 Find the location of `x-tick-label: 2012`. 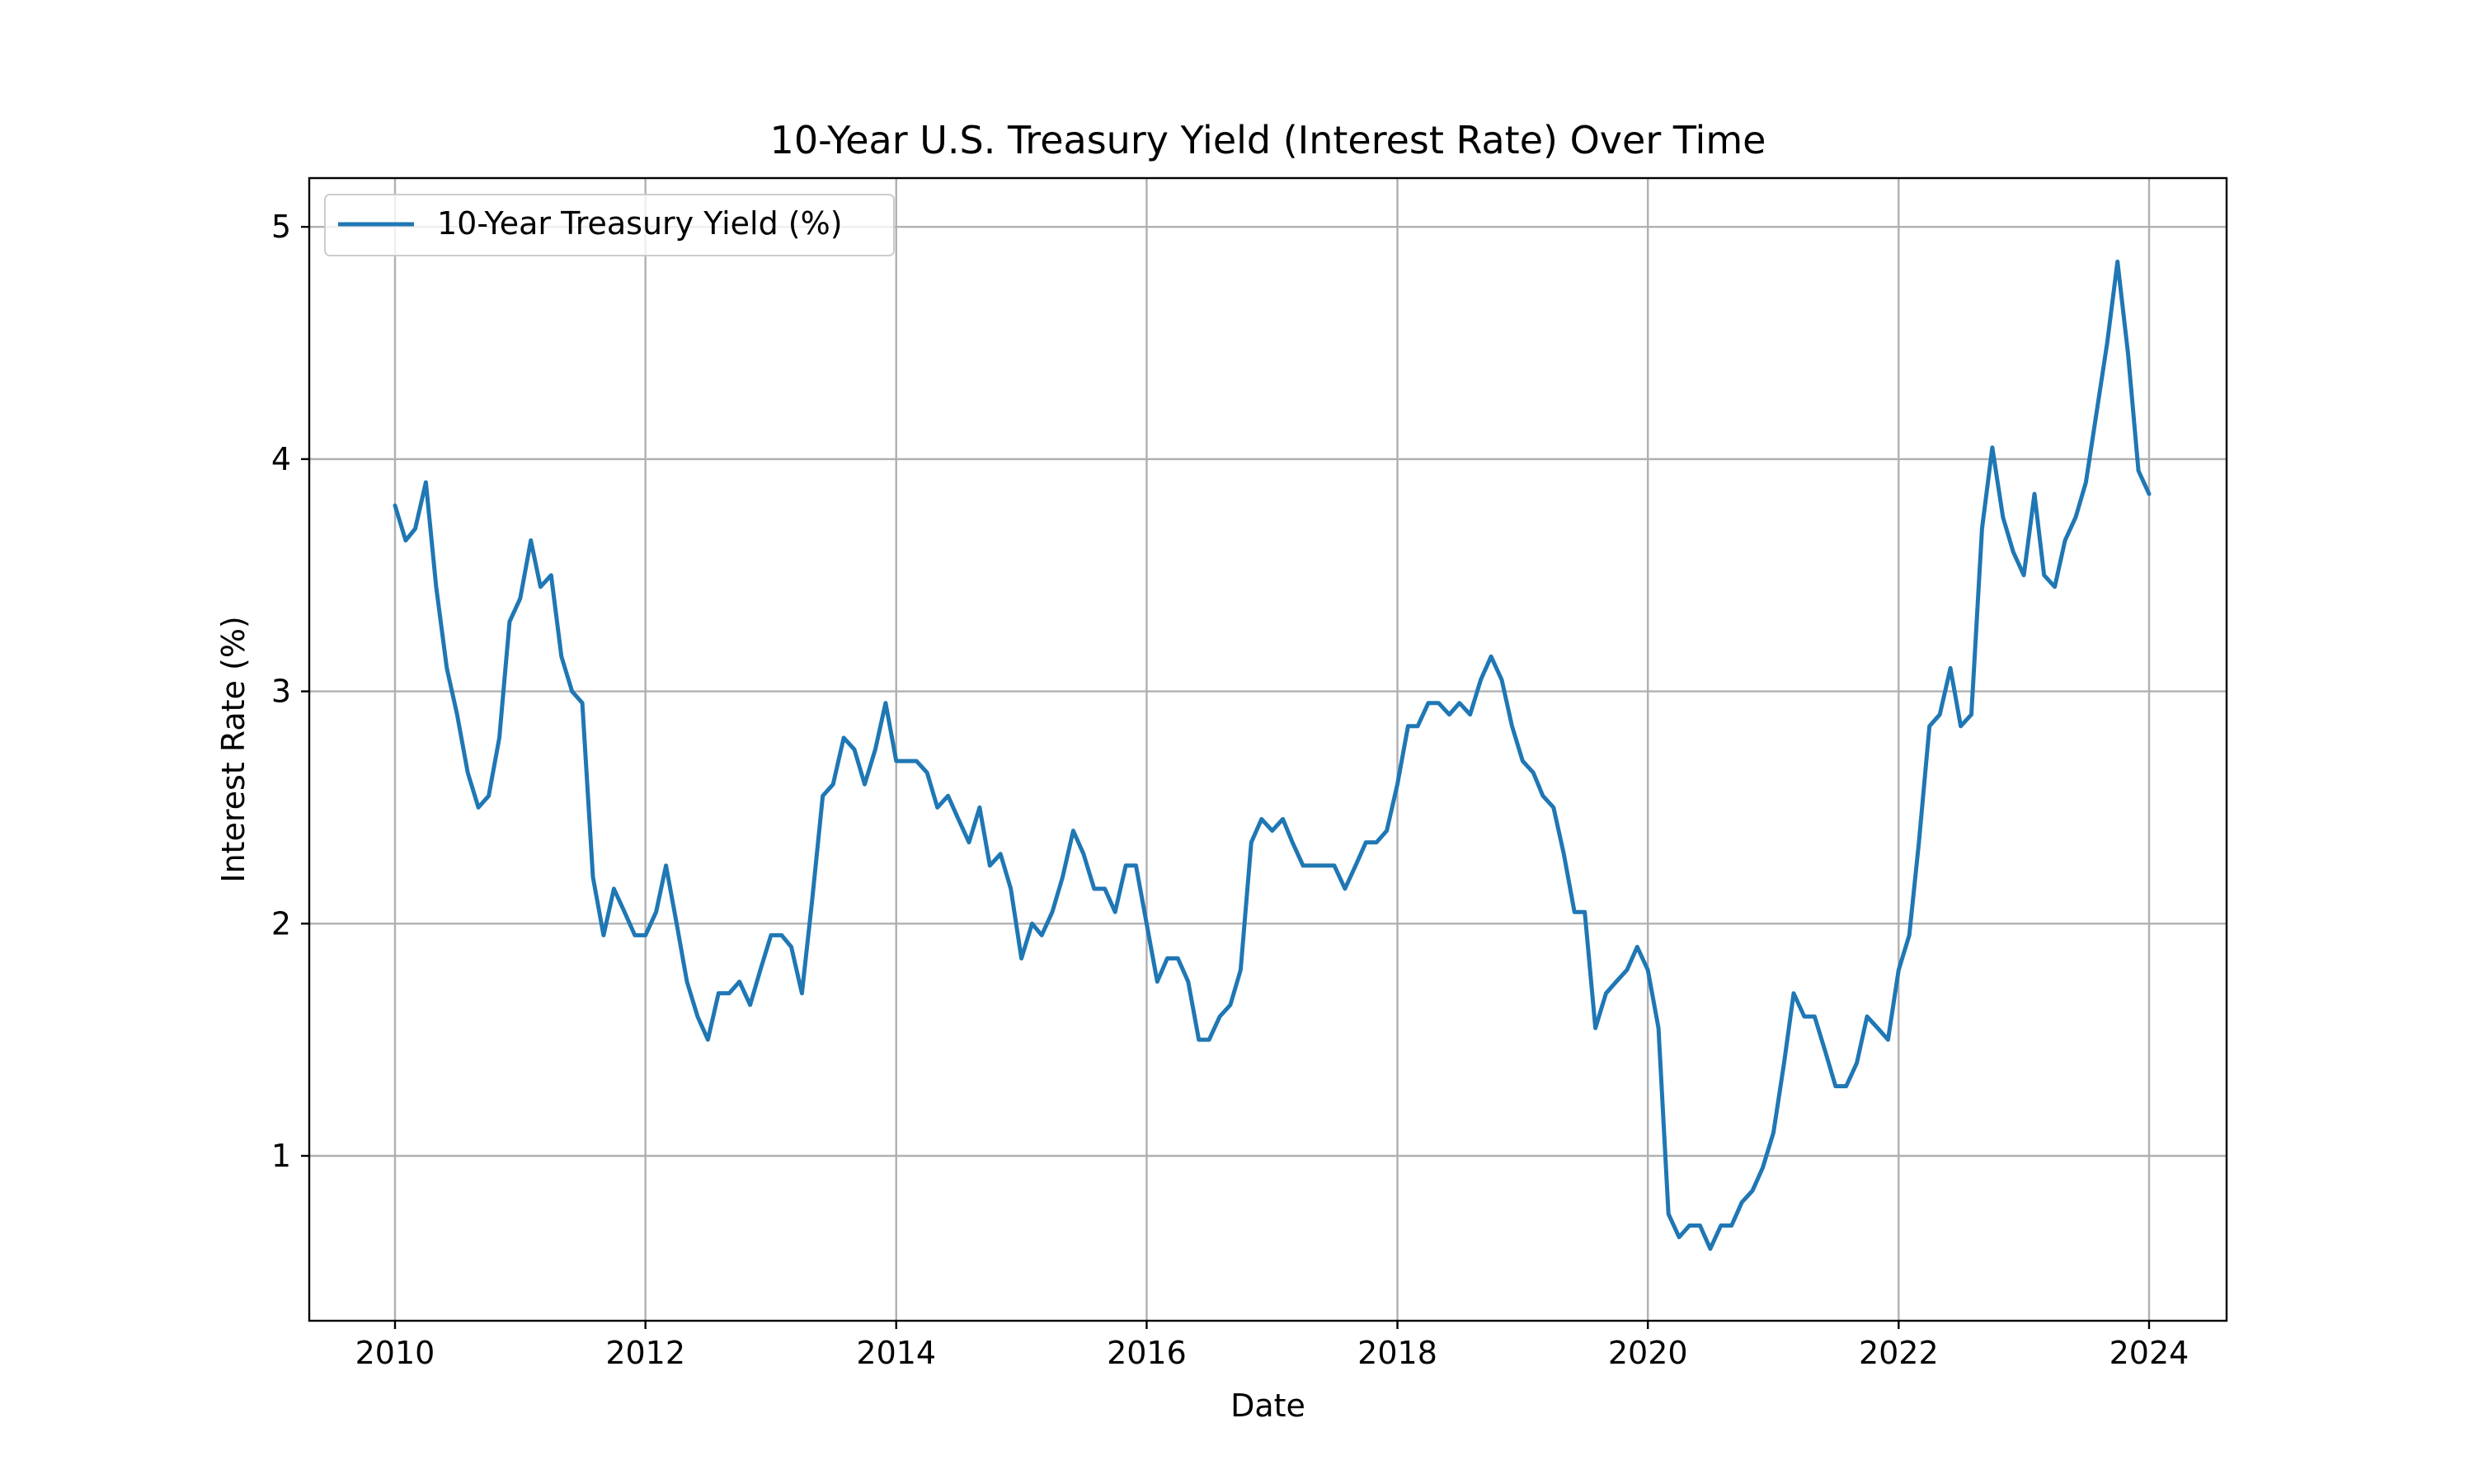

x-tick-label: 2012 is located at coordinates (645, 1353).